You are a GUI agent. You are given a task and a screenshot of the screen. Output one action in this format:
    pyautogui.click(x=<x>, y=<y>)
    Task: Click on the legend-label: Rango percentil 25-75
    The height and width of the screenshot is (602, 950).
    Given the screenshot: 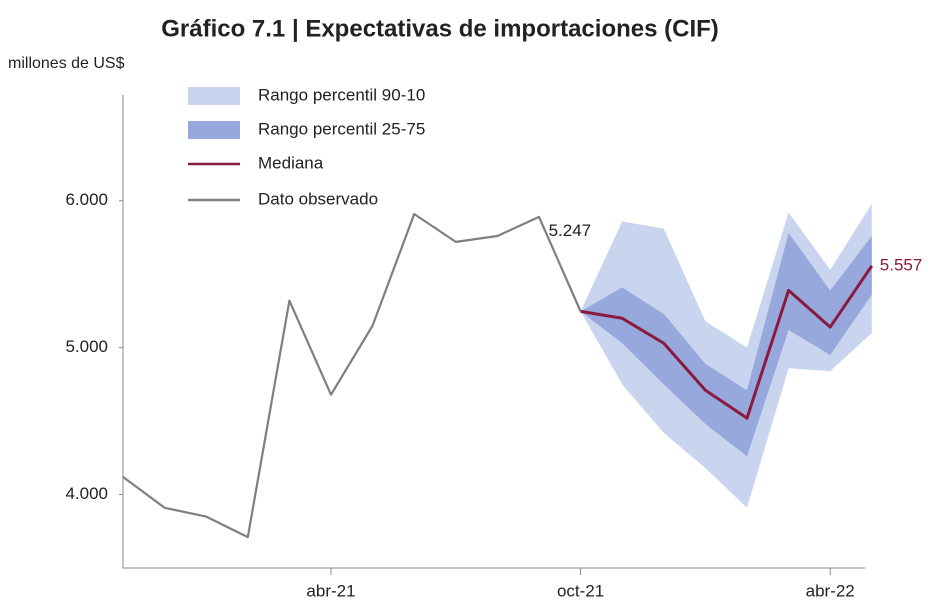 What is the action you would take?
    pyautogui.click(x=341, y=128)
    